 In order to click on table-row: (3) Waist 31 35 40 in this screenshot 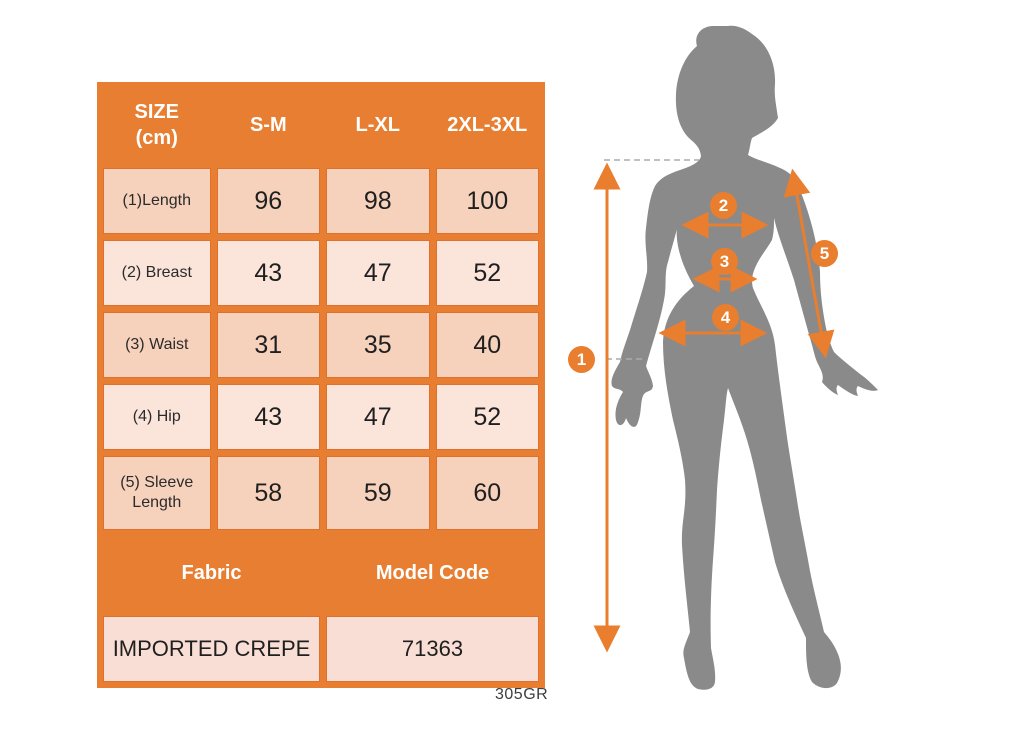, I will do `click(321, 345)`.